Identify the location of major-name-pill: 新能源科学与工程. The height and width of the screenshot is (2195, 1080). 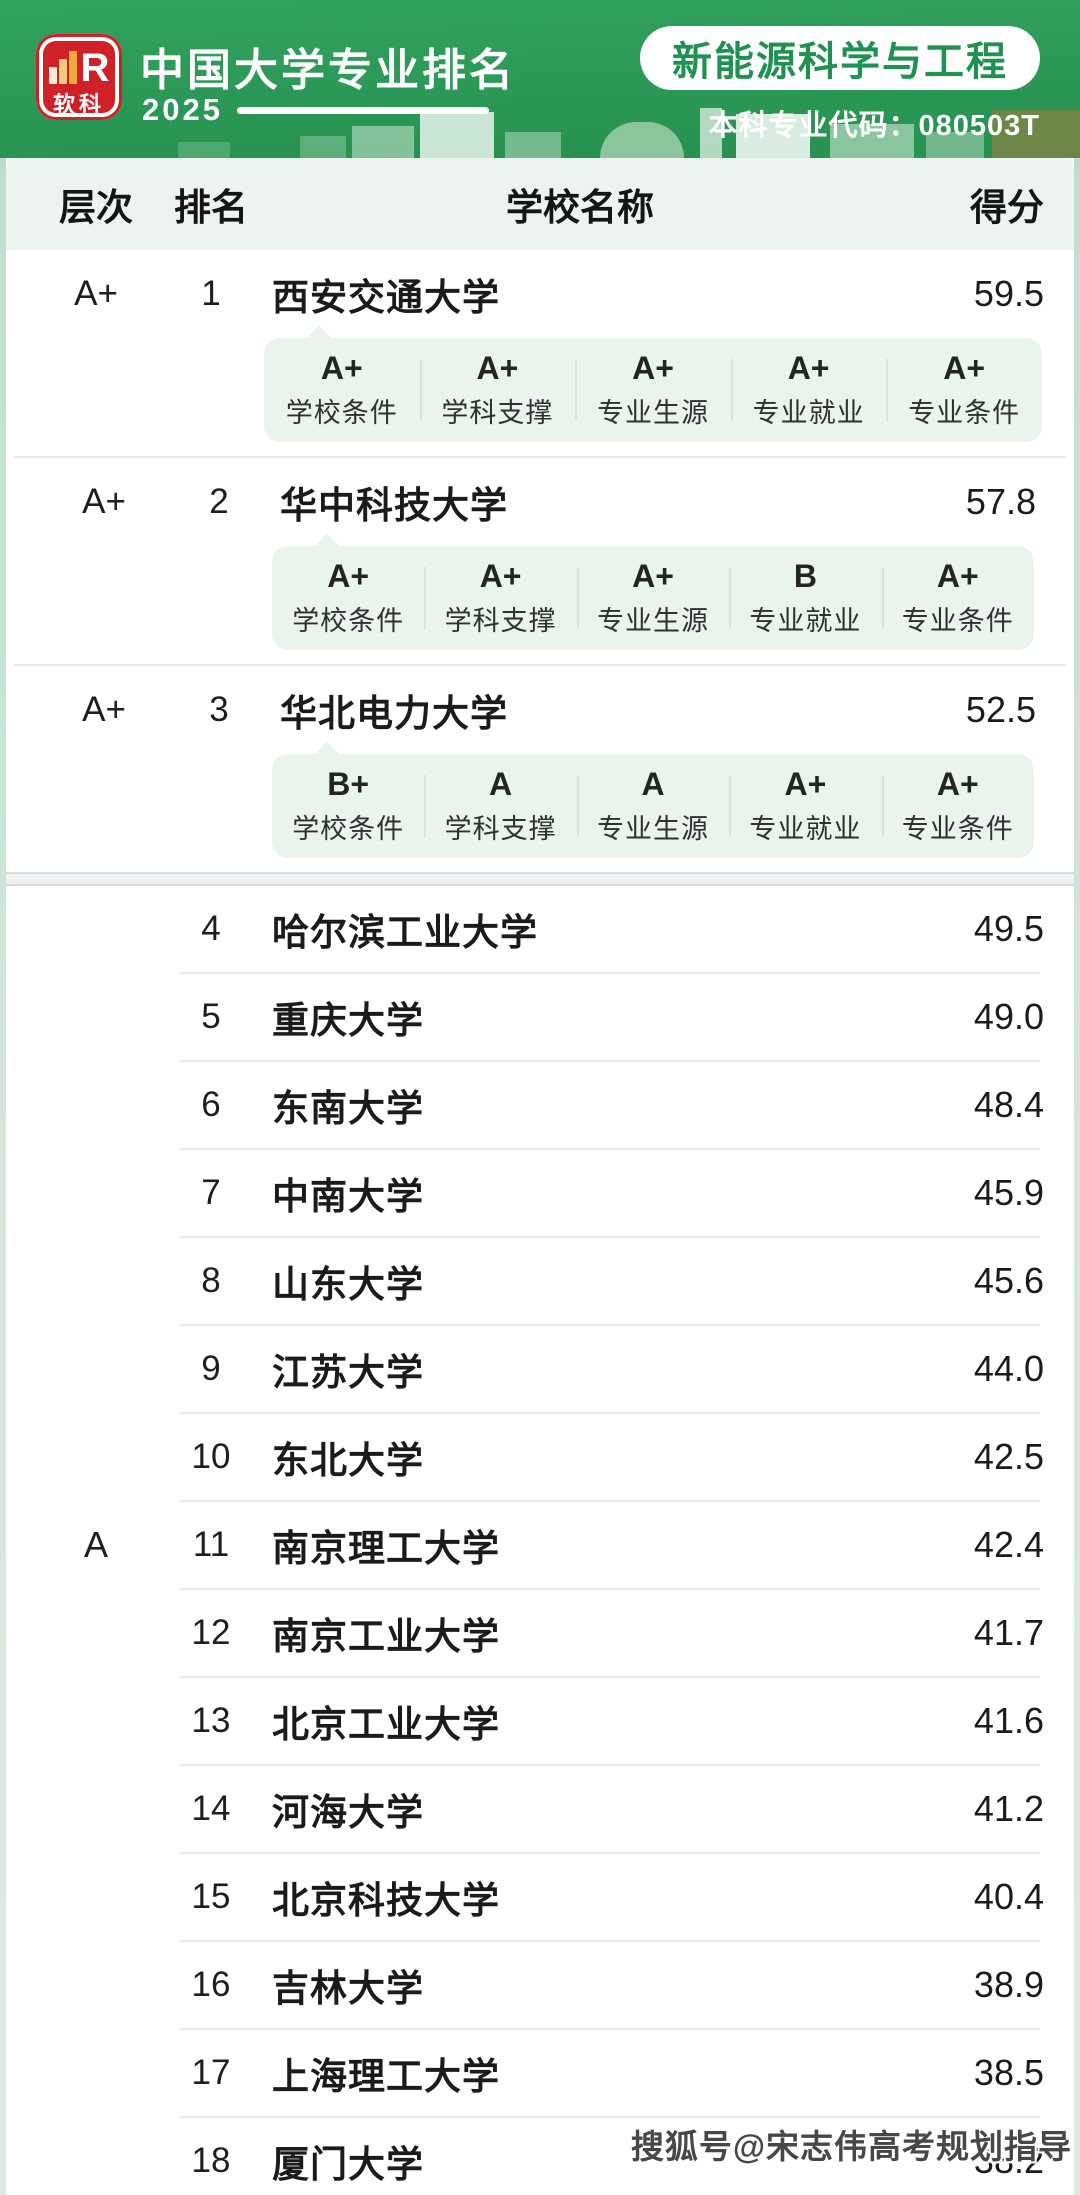
(840, 58).